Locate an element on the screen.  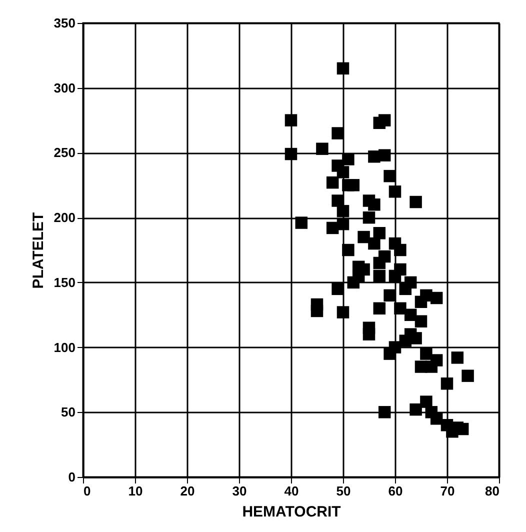
x-tick-label: 40 is located at coordinates (291, 491).